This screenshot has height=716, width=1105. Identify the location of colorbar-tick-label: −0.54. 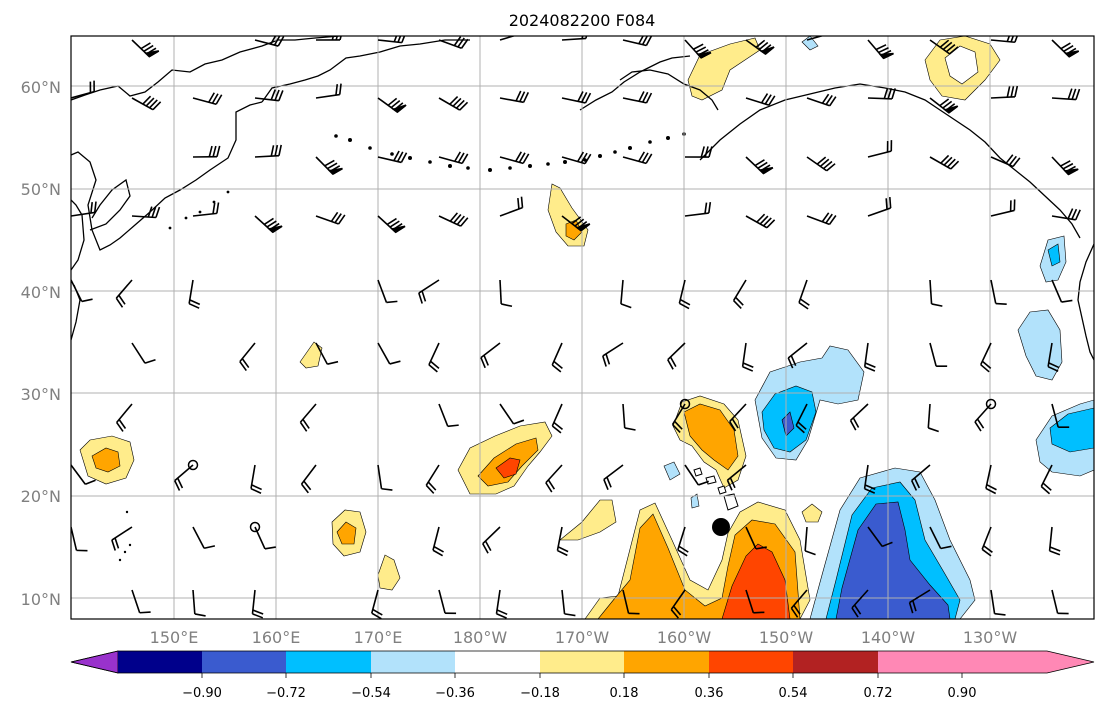
(371, 693).